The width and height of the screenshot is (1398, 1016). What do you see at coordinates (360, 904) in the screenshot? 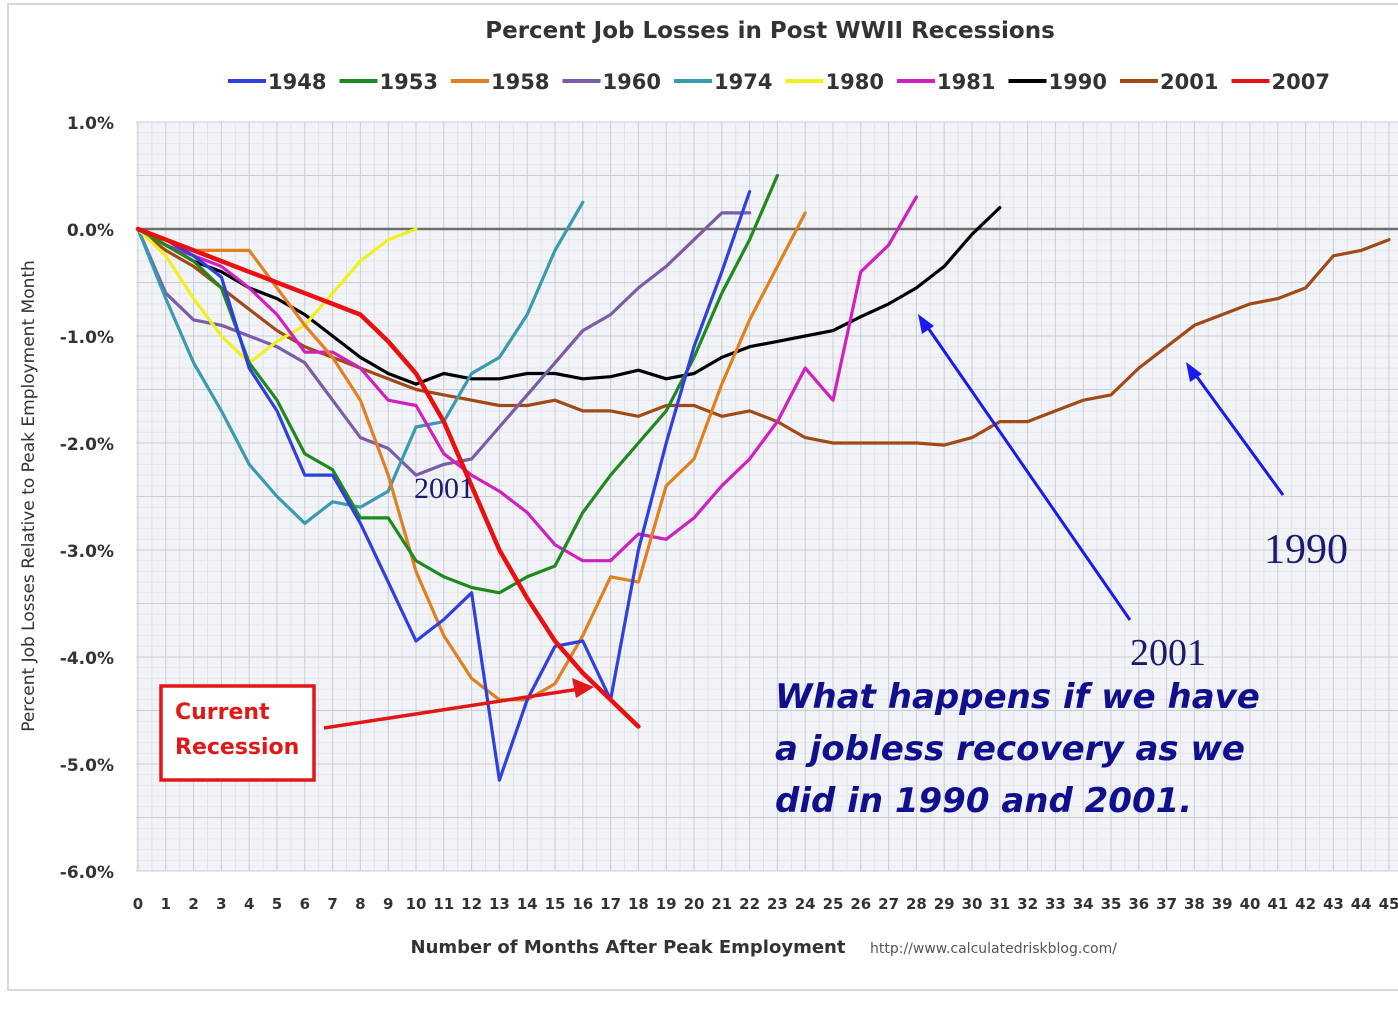
I see `x-tick-label: 8` at bounding box center [360, 904].